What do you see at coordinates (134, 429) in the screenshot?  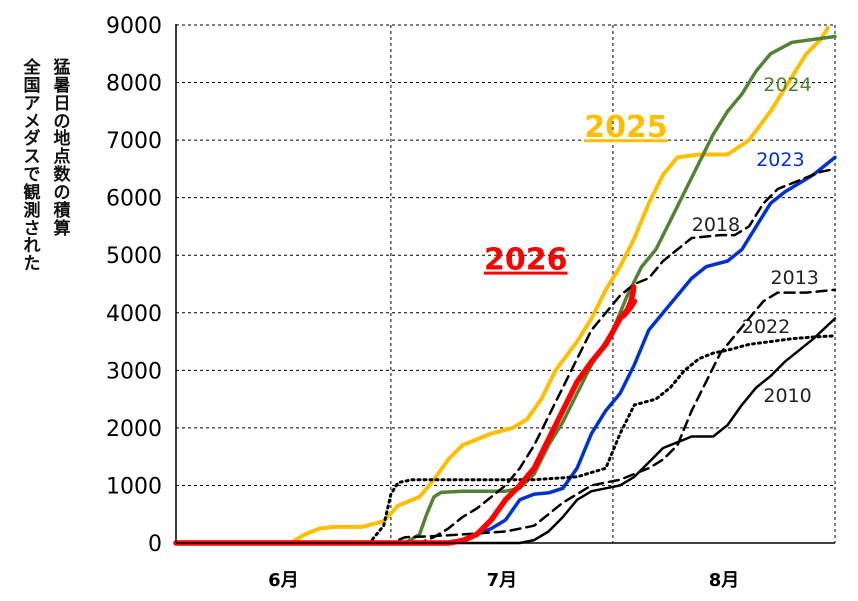 I see `y-tick-label: 2000` at bounding box center [134, 429].